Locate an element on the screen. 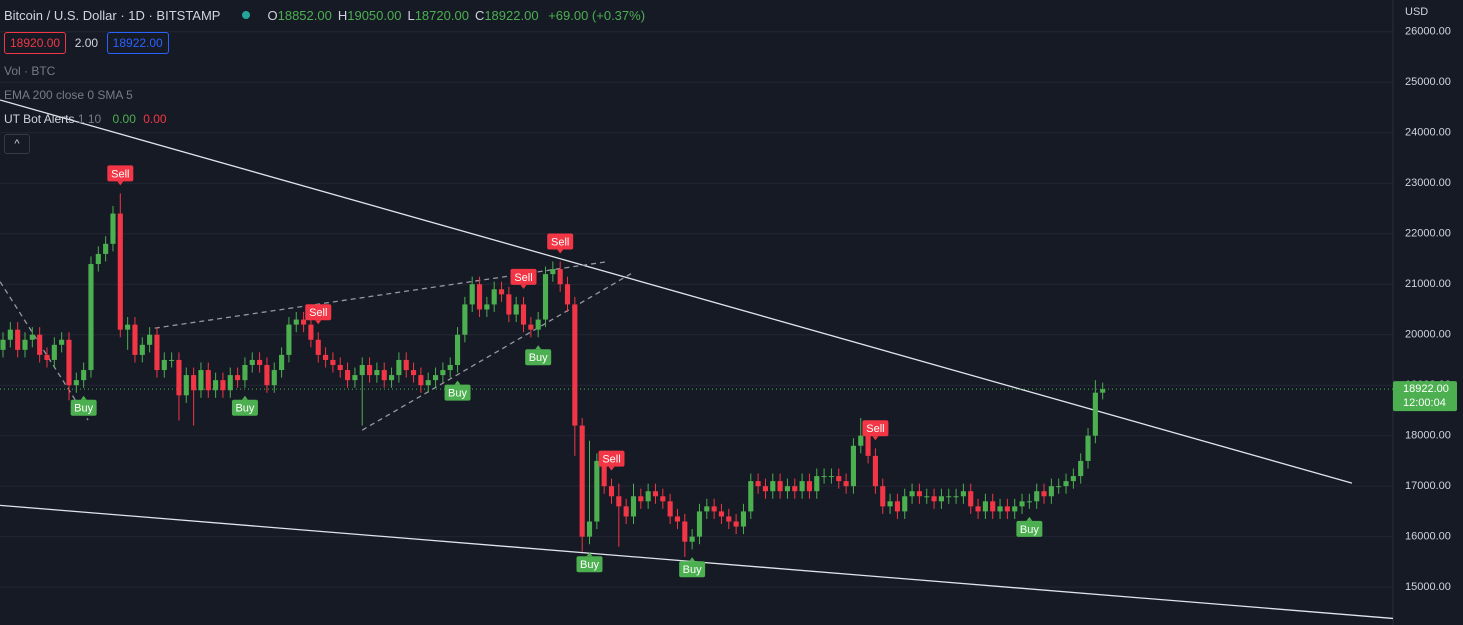 The width and height of the screenshot is (1463, 625). ohlc-key: H is located at coordinates (342, 15).